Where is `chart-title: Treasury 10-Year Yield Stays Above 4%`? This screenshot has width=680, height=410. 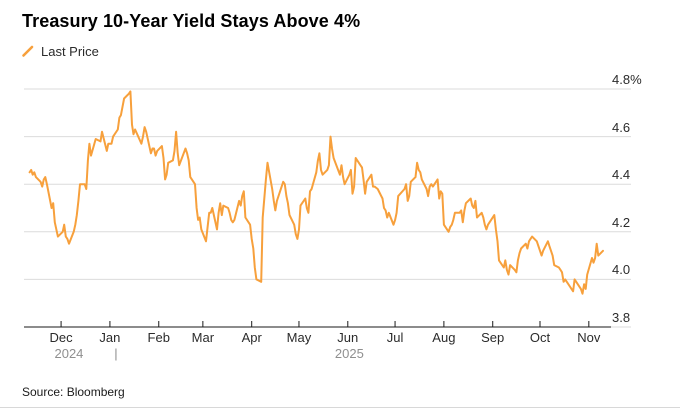
chart-title: Treasury 10-Year Yield Stays Above 4% is located at coordinates (191, 21).